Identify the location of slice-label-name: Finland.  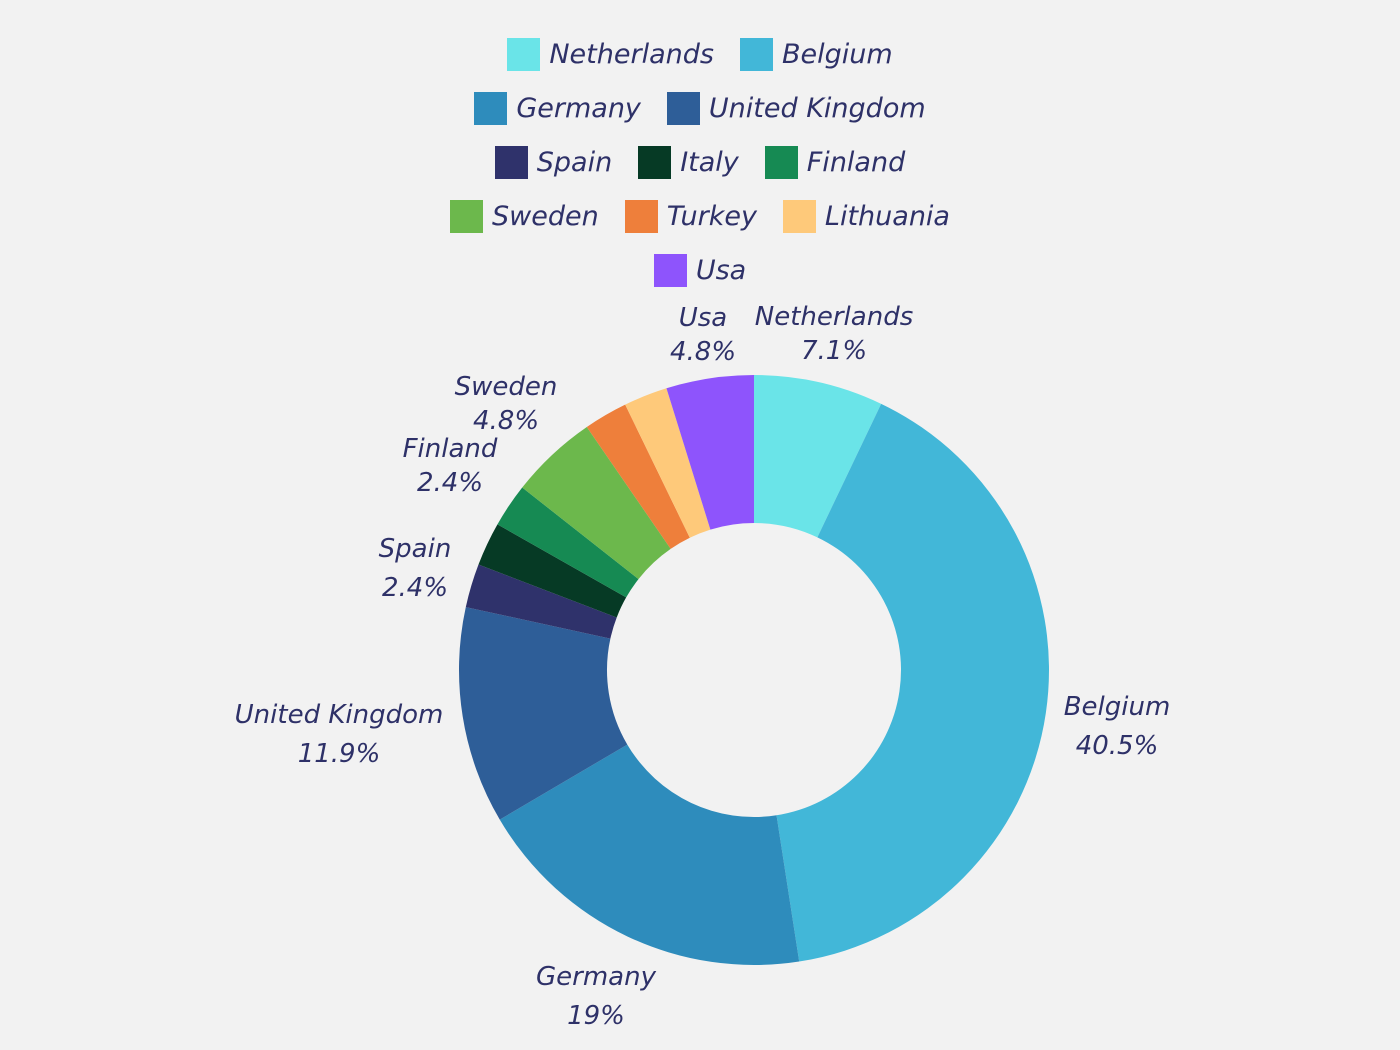
(450, 449).